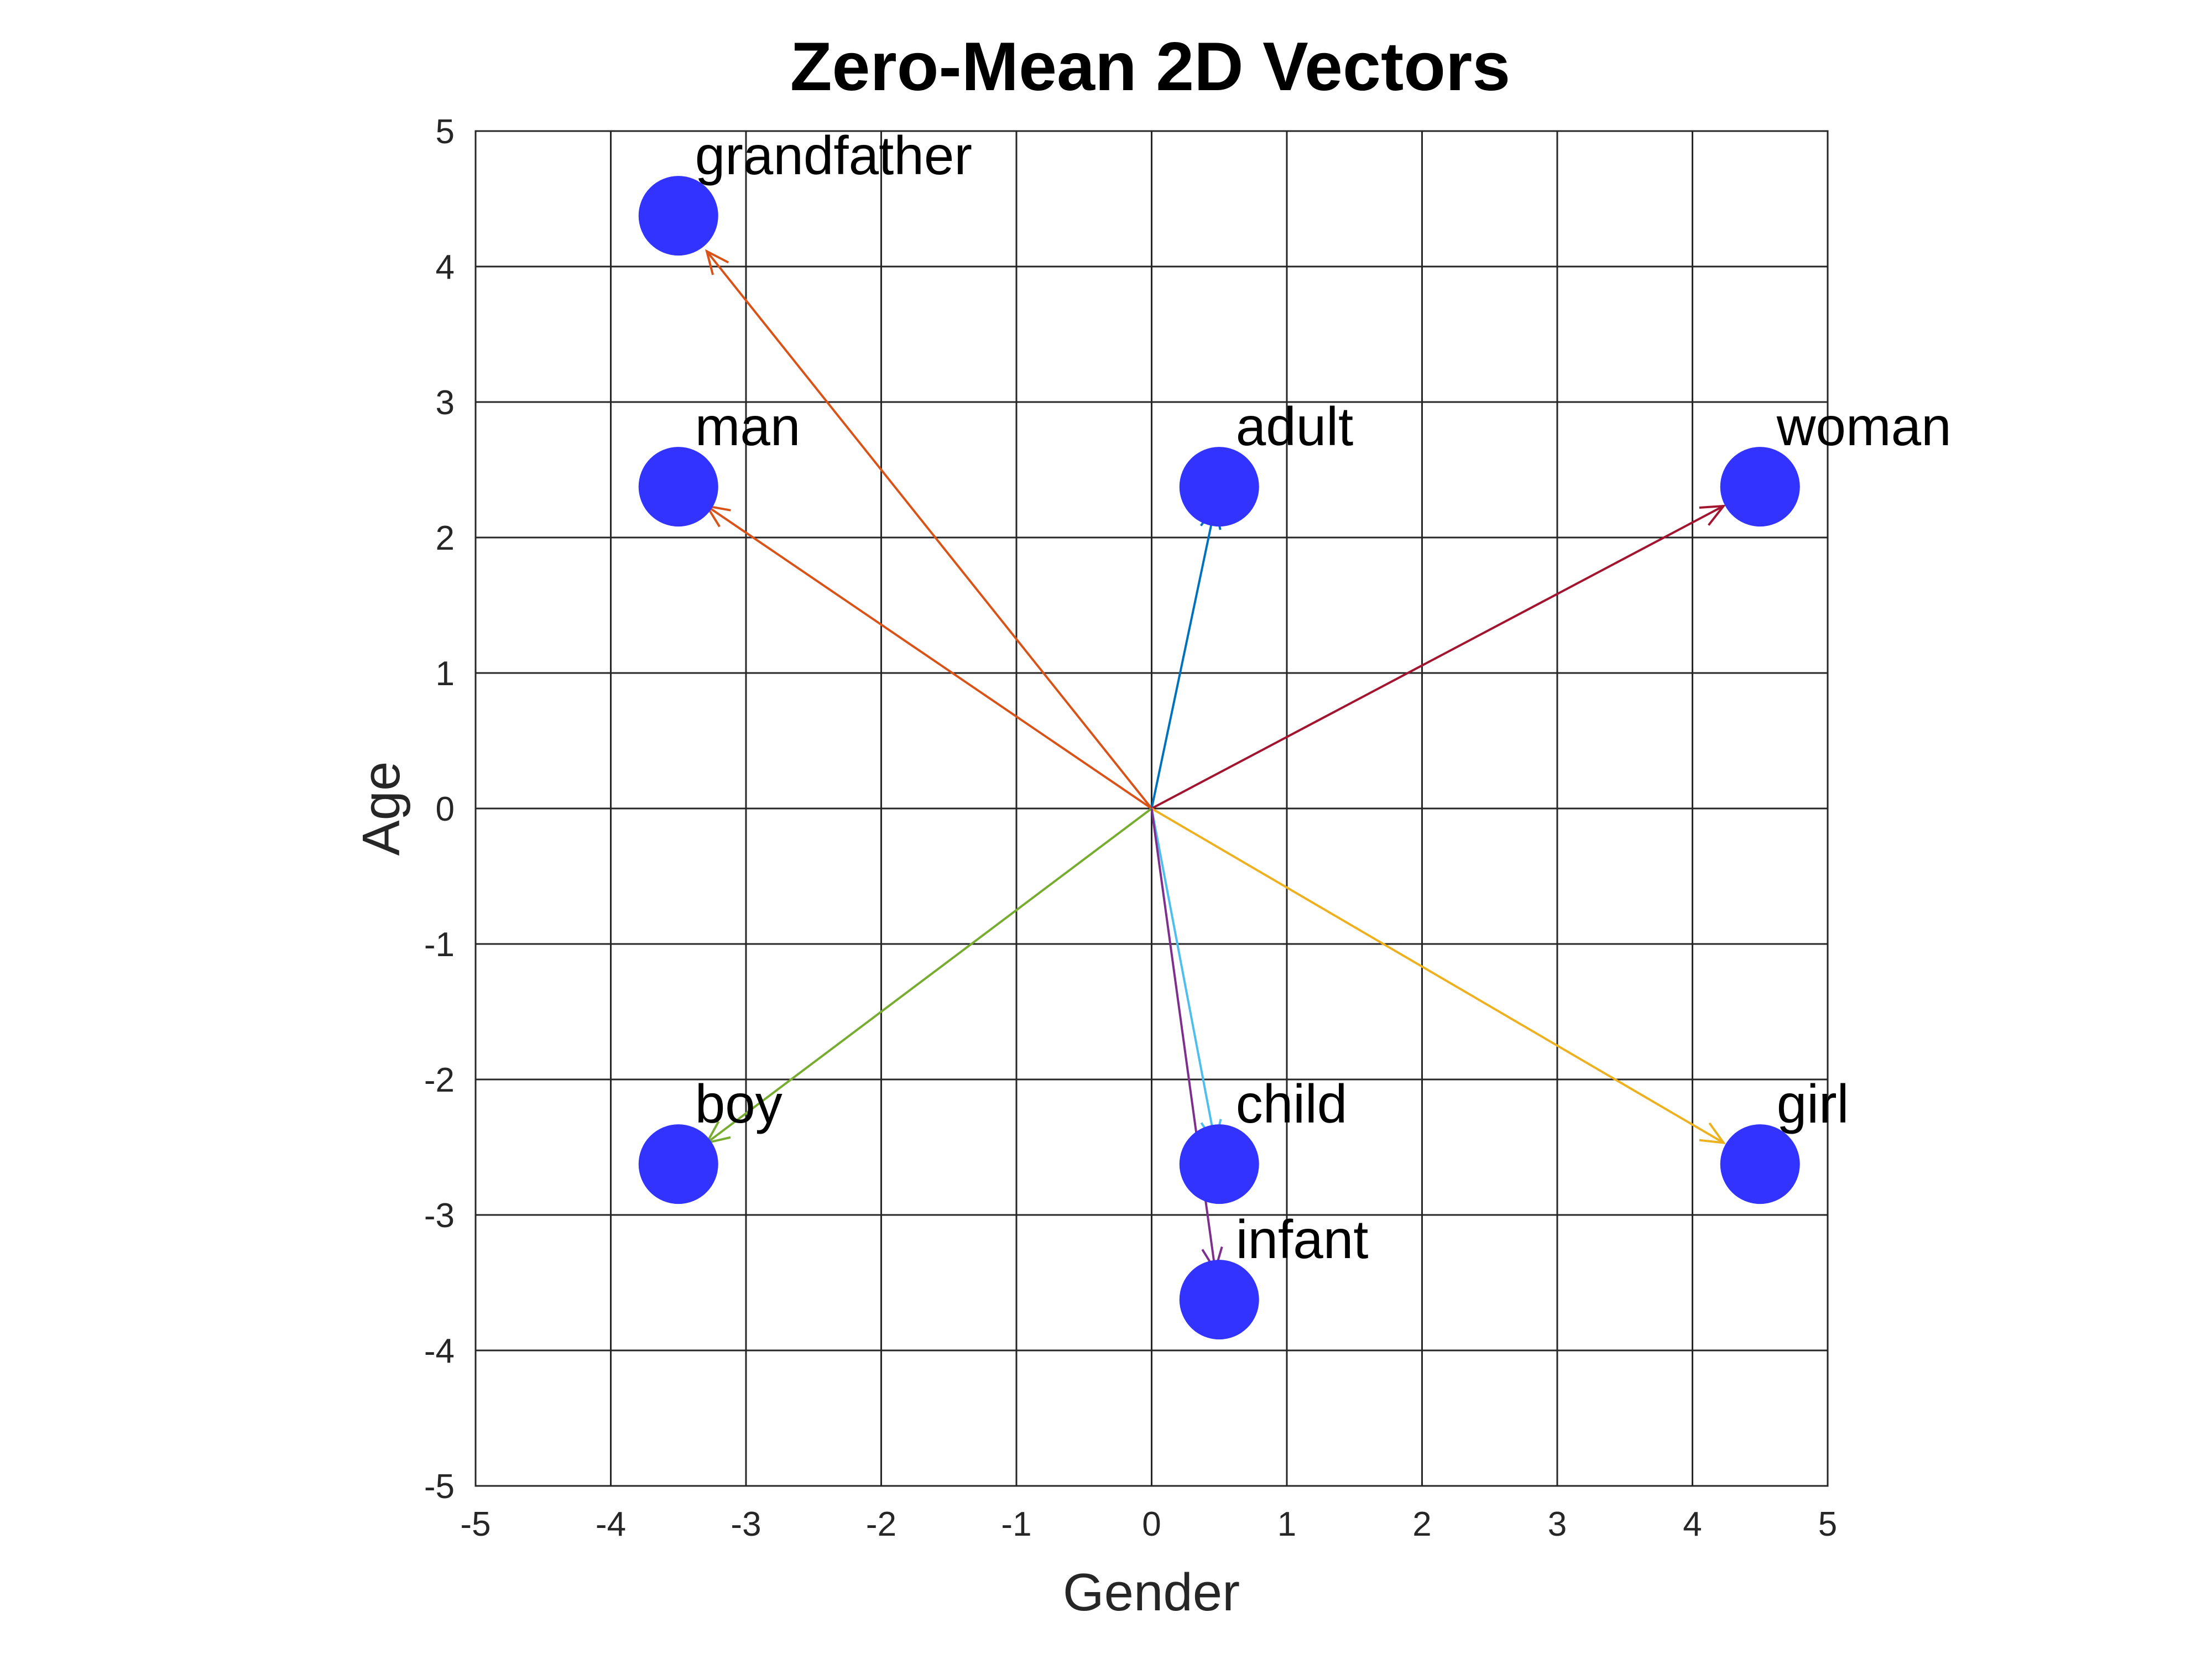 The width and height of the screenshot is (2212, 1659). What do you see at coordinates (476, 1524) in the screenshot?
I see `x-tick-label: -5` at bounding box center [476, 1524].